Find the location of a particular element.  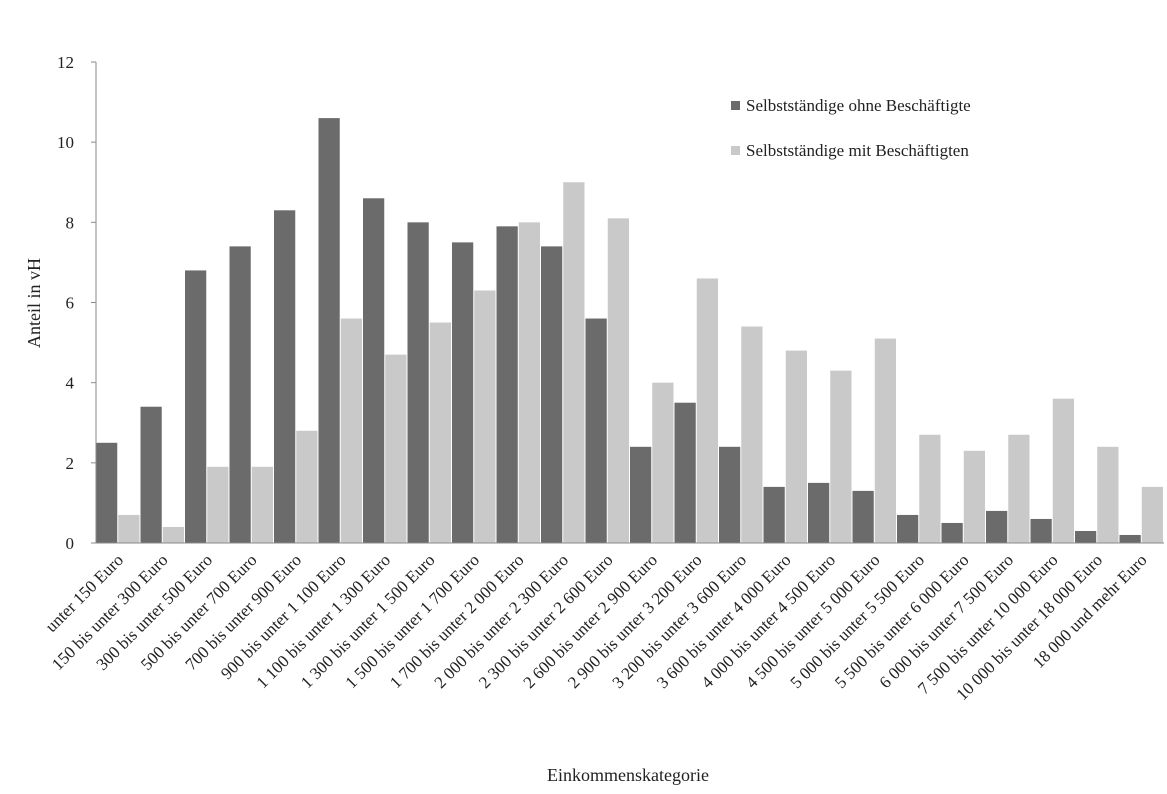

y-tick-label: 8 is located at coordinates (70, 222).